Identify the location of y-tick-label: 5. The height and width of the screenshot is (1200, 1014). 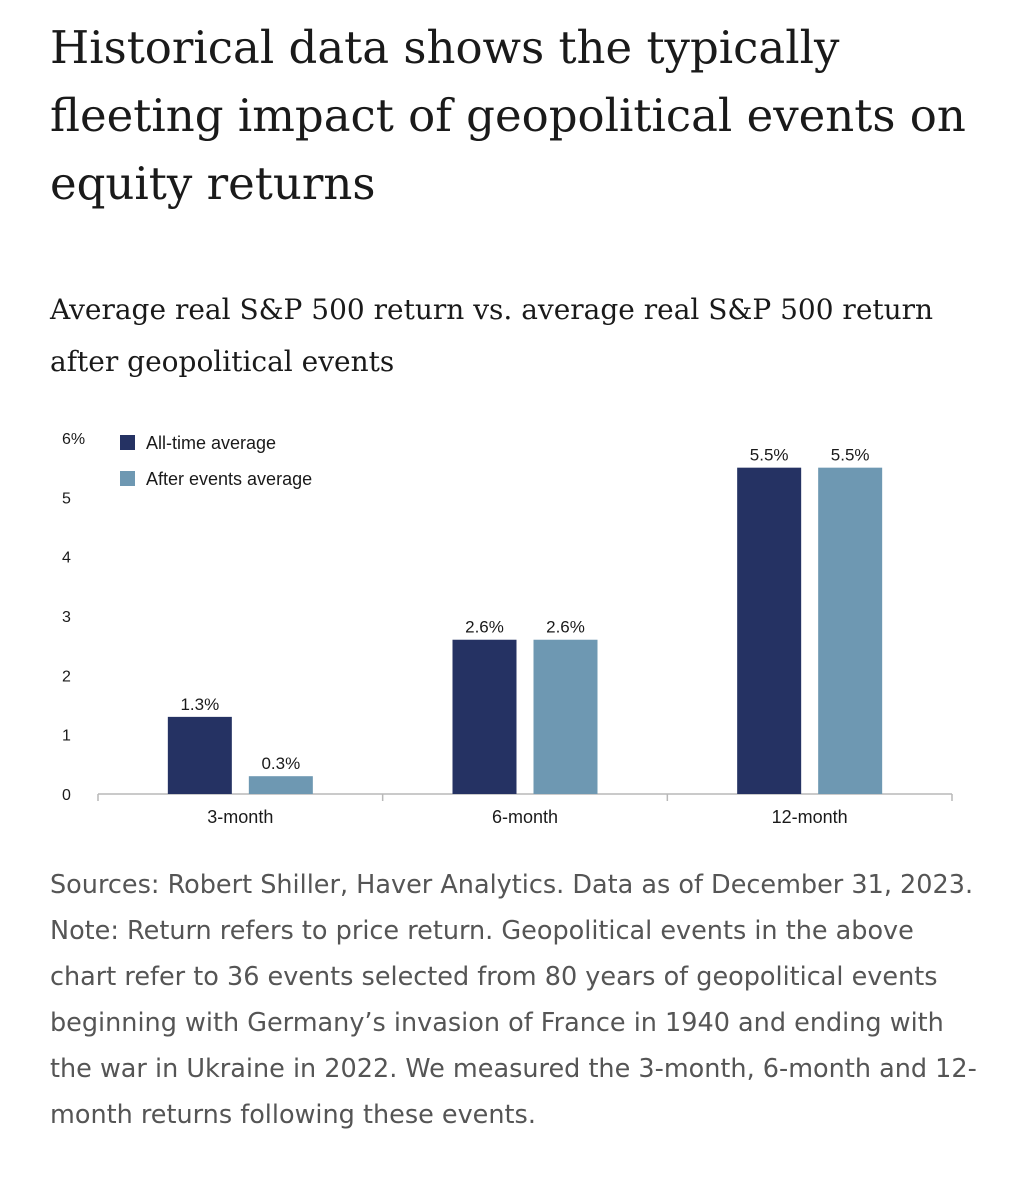
(66, 498).